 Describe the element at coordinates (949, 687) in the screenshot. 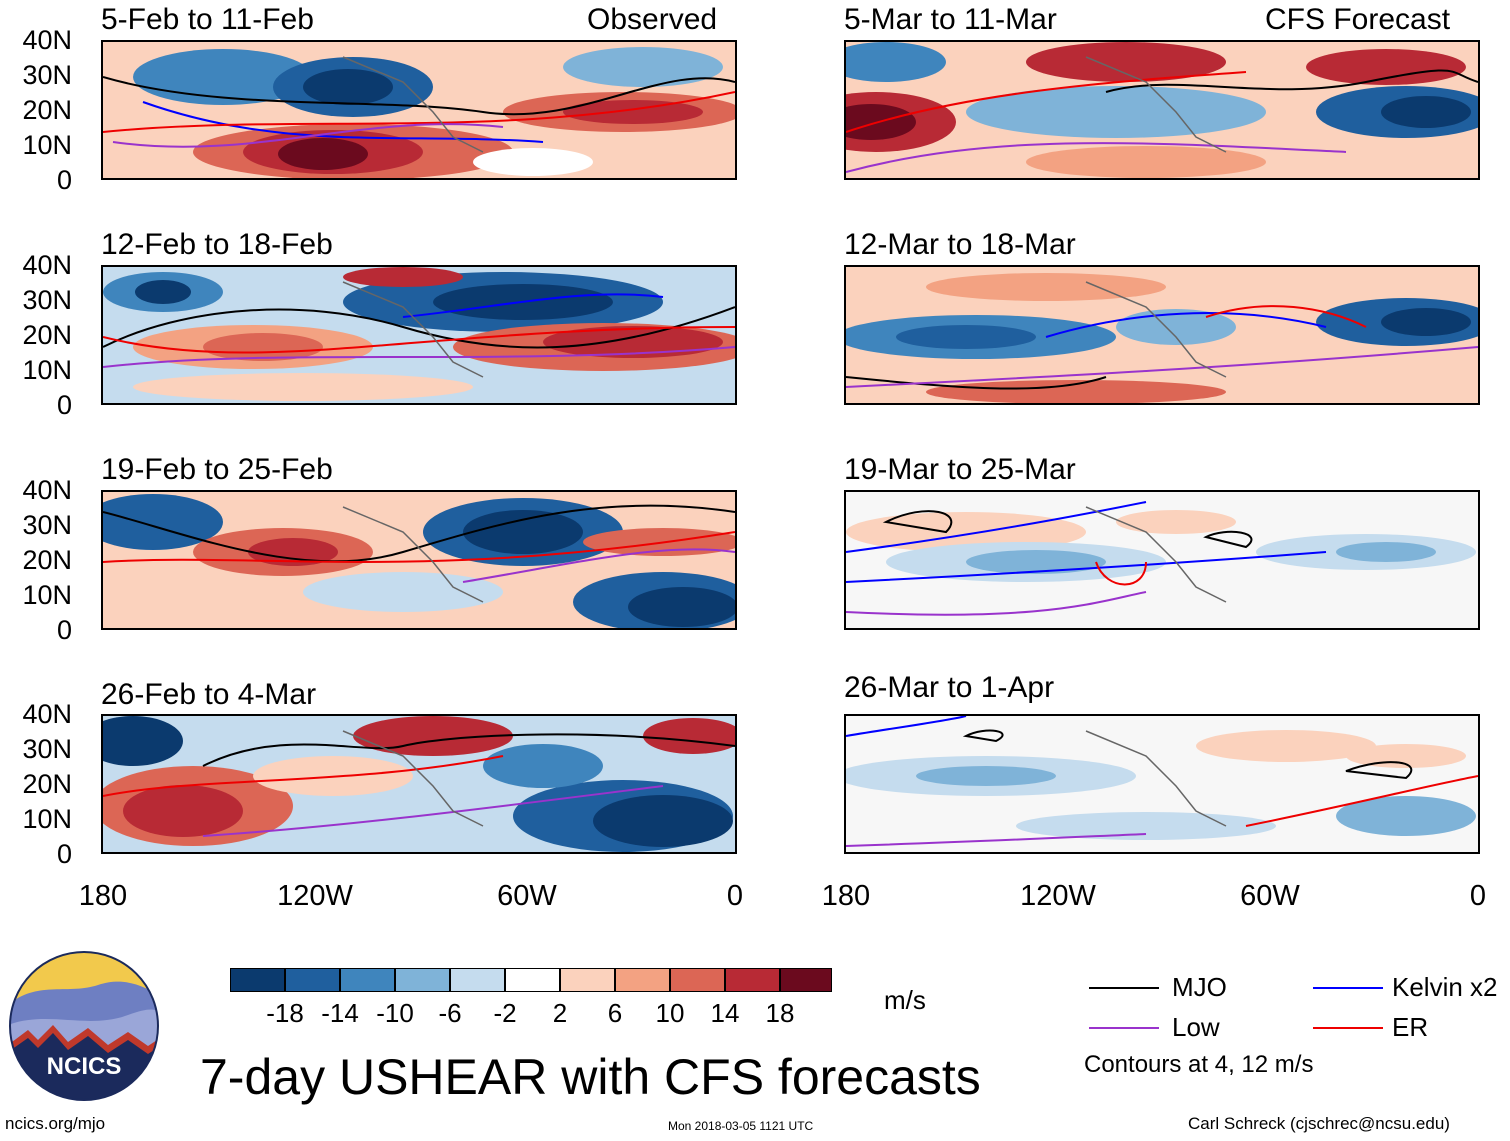

I see `panel-title-fc-4: 26-Mar to 1-Apr` at that location.